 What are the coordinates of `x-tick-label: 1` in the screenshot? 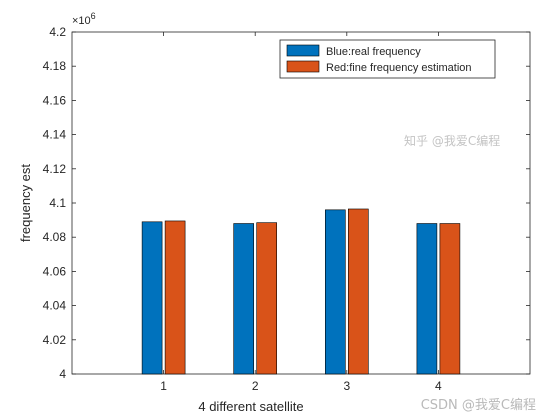 It's located at (163, 386).